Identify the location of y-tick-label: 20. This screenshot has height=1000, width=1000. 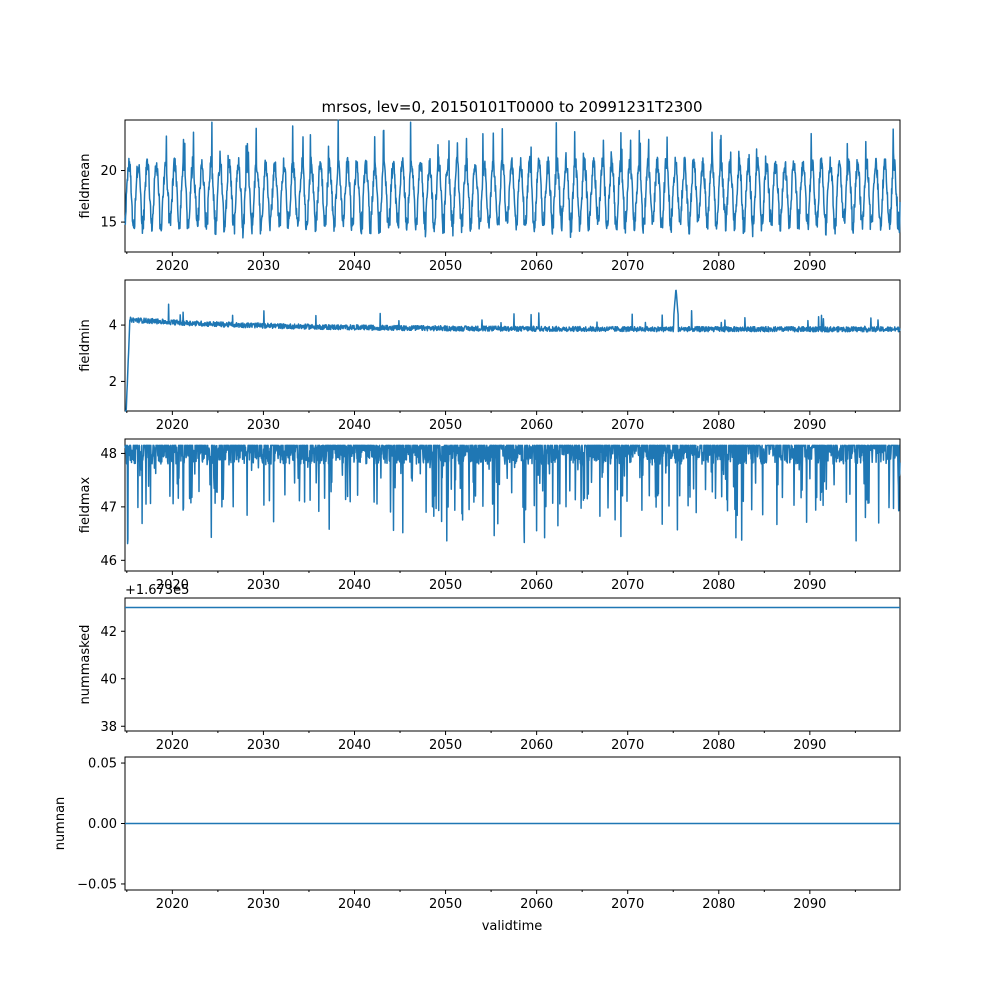
(108, 171).